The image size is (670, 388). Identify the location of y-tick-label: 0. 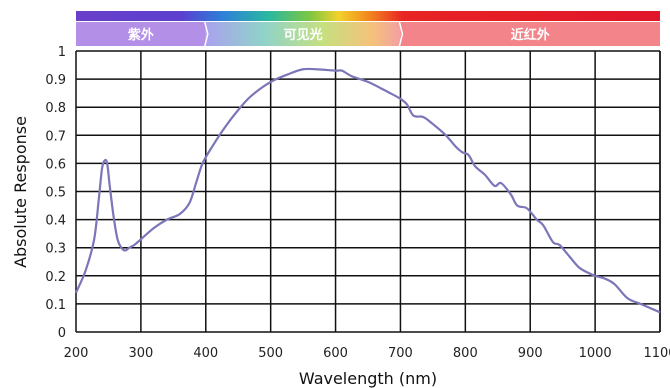
(62, 333).